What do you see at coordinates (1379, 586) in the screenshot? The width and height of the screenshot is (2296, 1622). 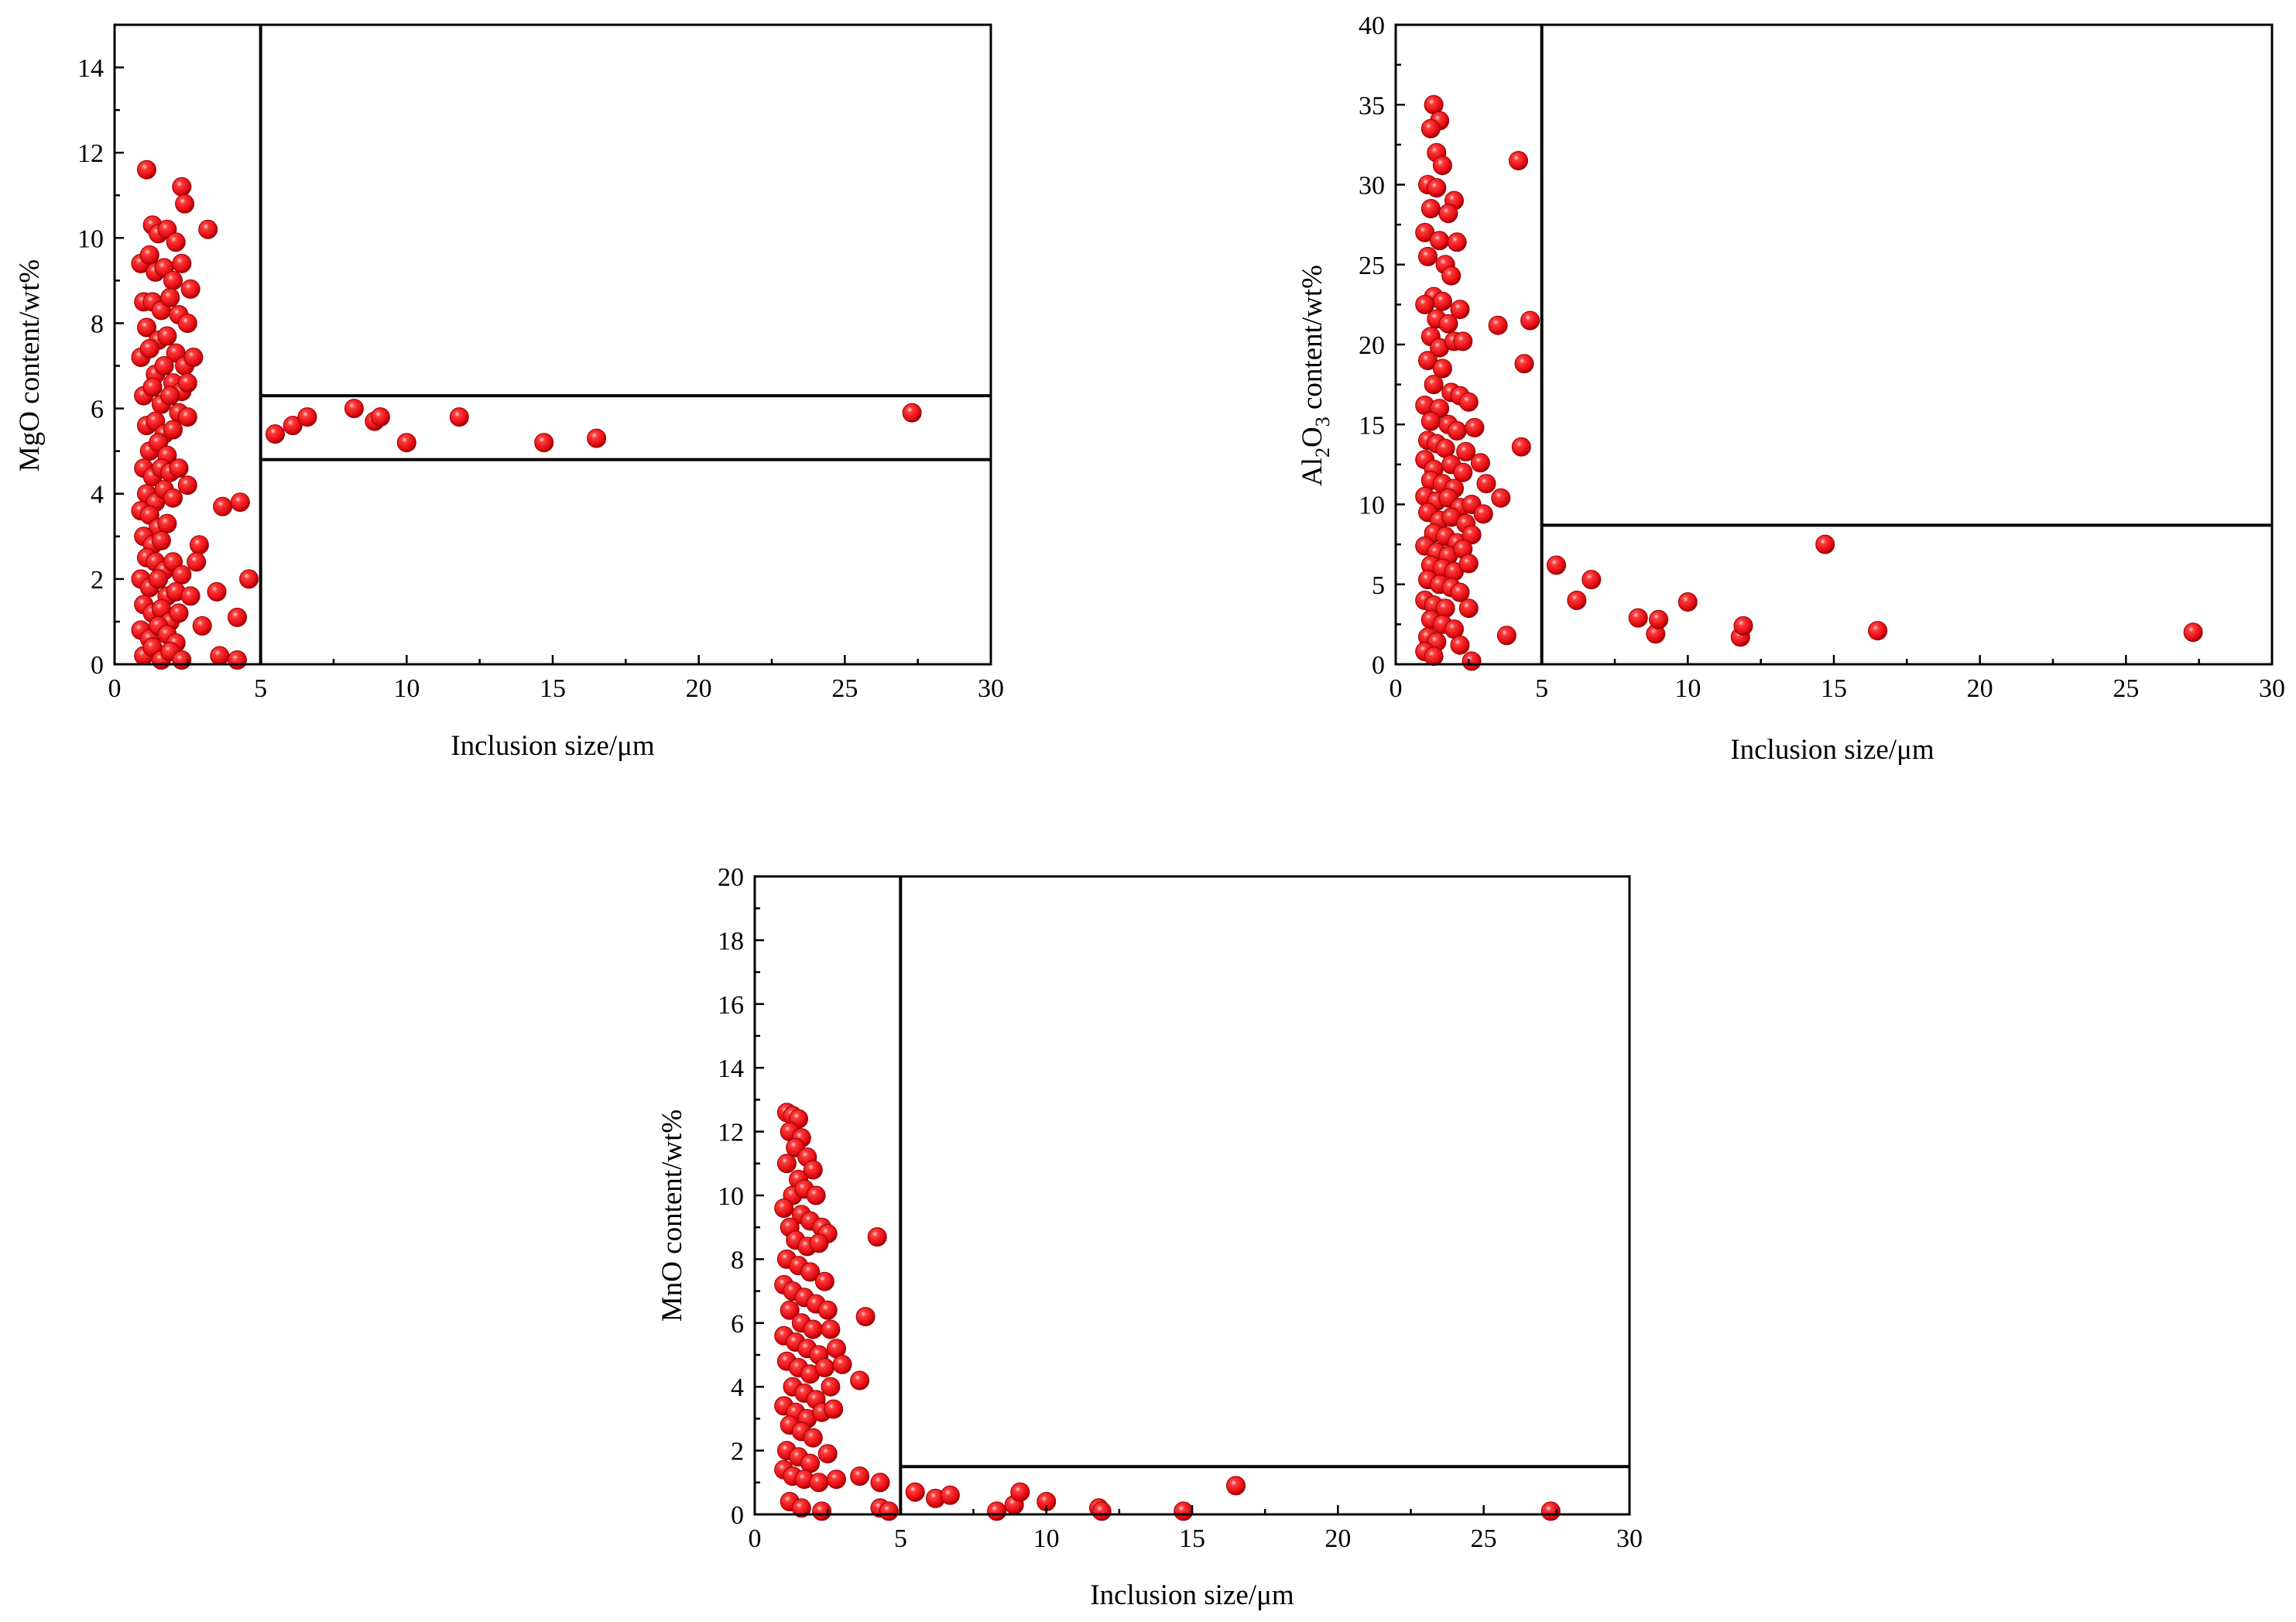 I see `al2o3-y-tick-label: 5` at bounding box center [1379, 586].